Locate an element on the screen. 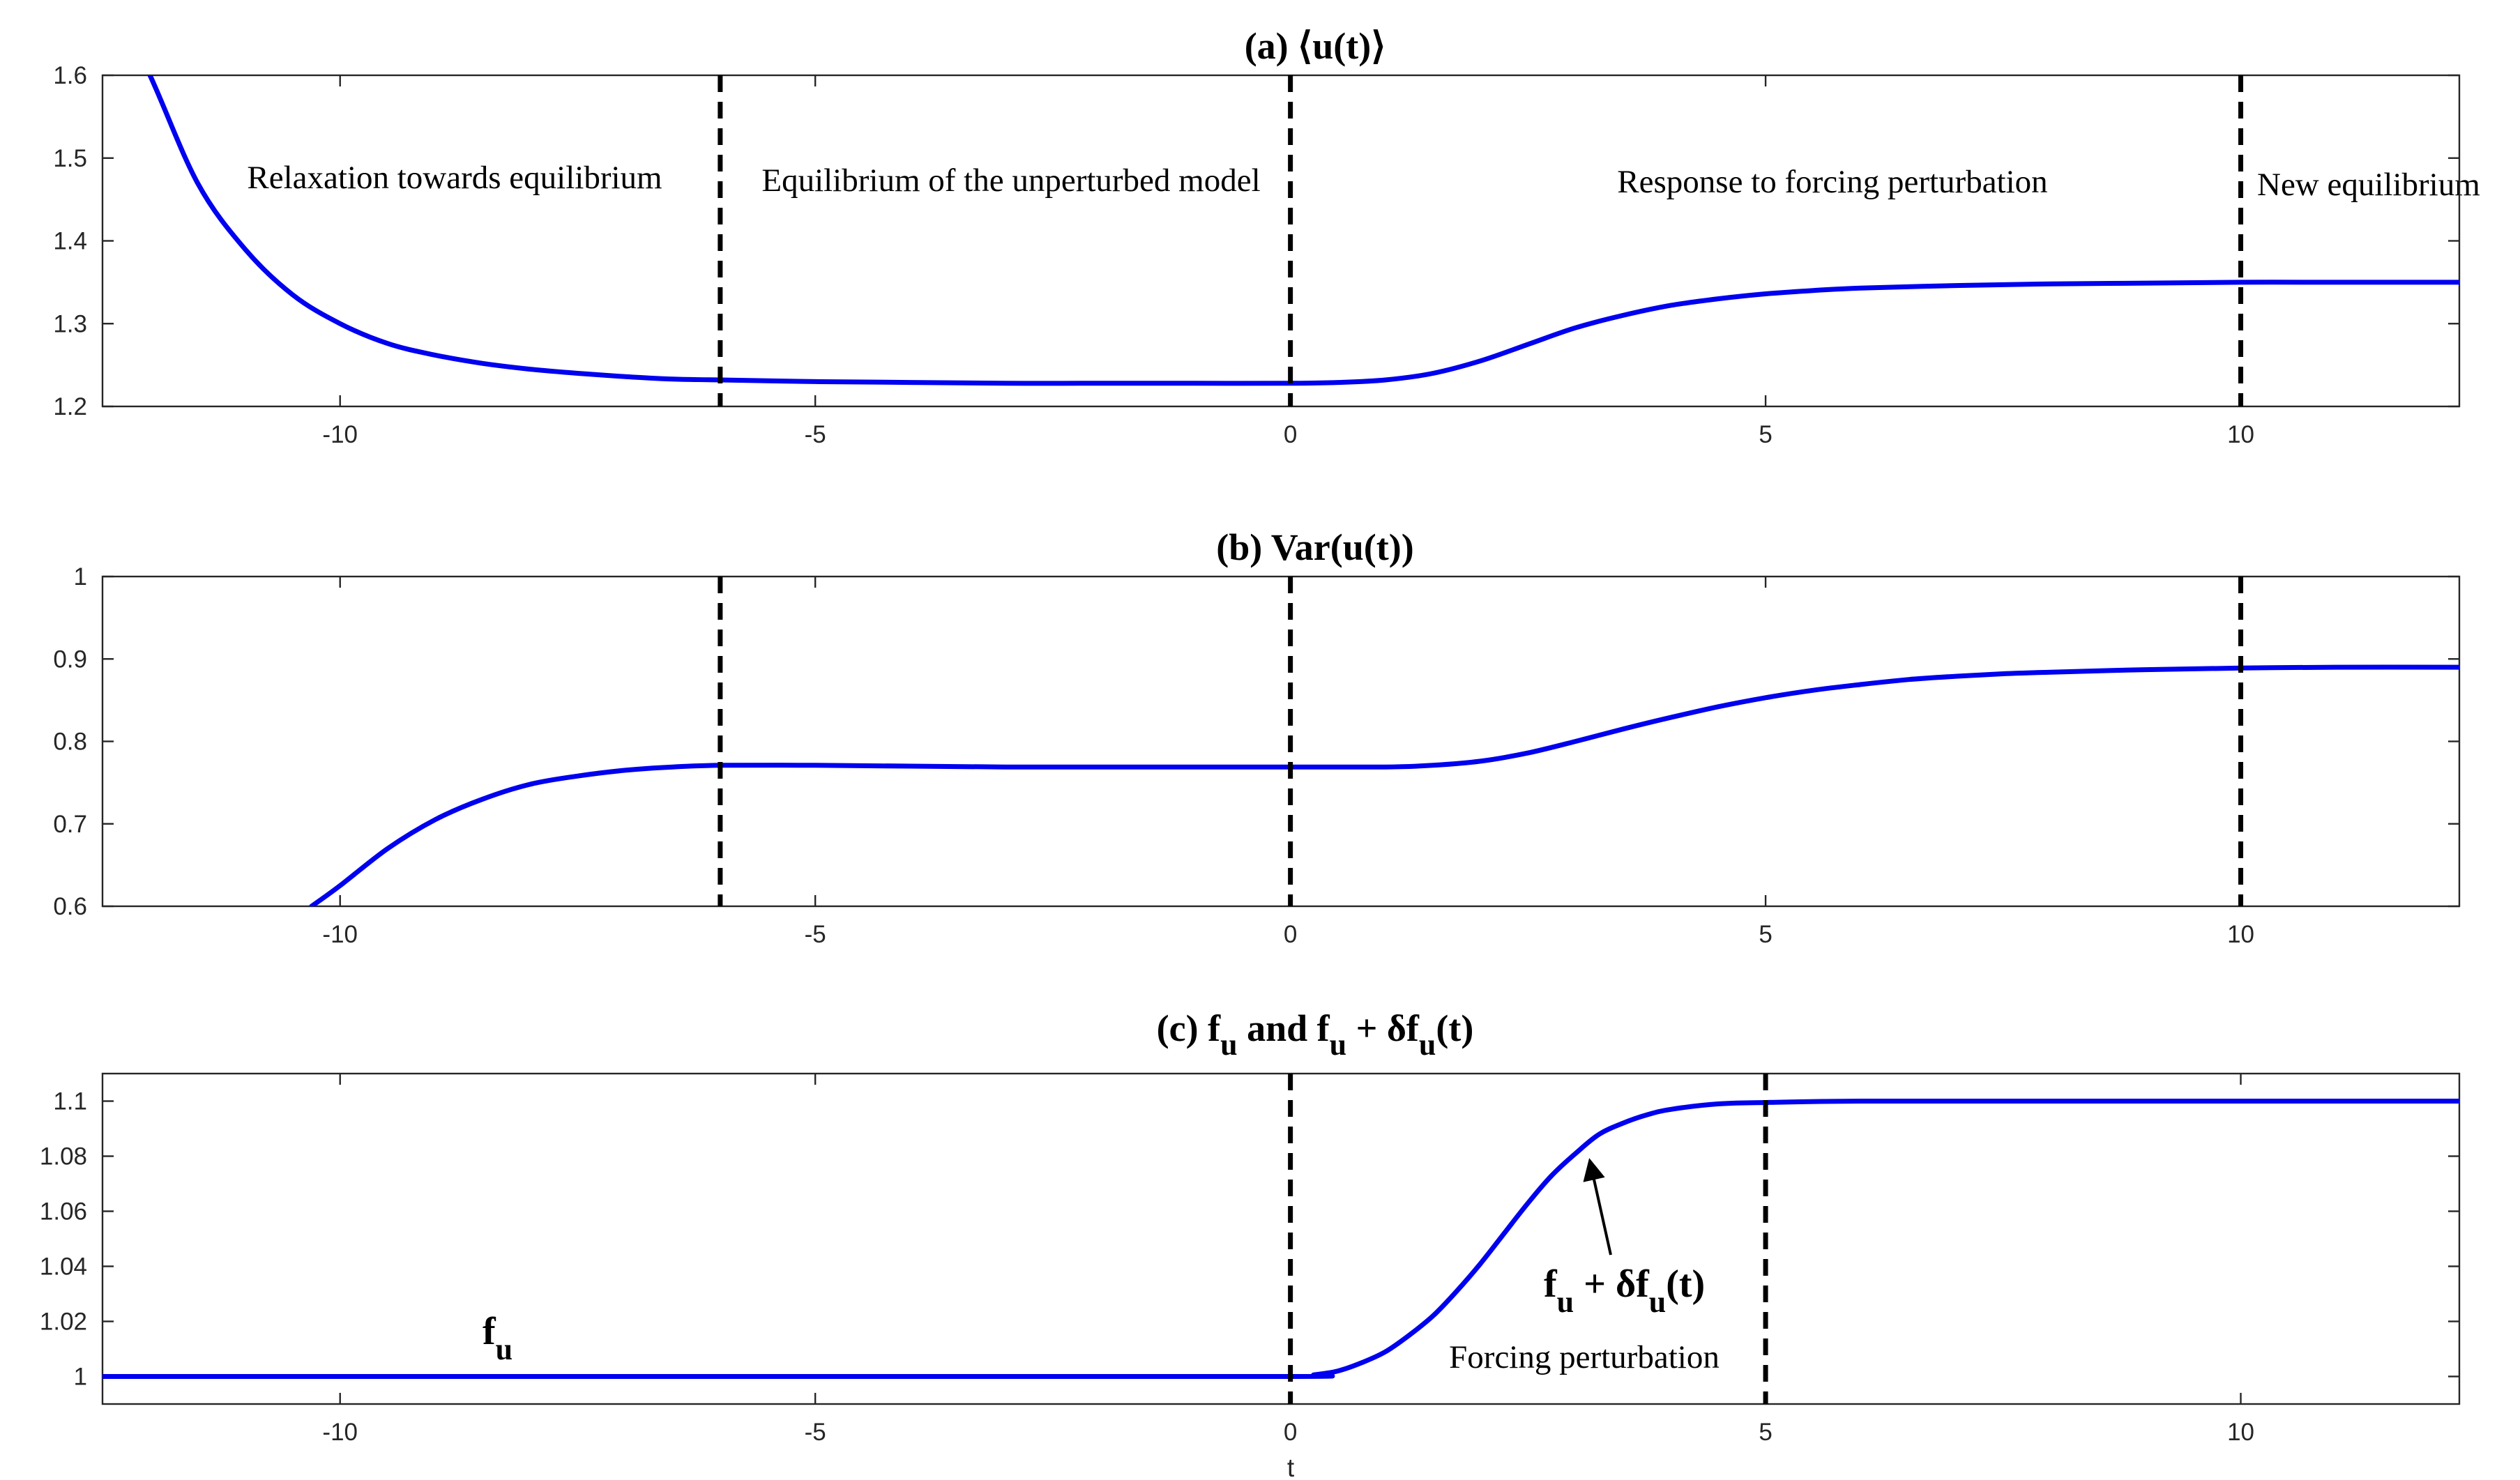 The height and width of the screenshot is (1480, 2520). y-tick-label: 0.8 is located at coordinates (70, 742).